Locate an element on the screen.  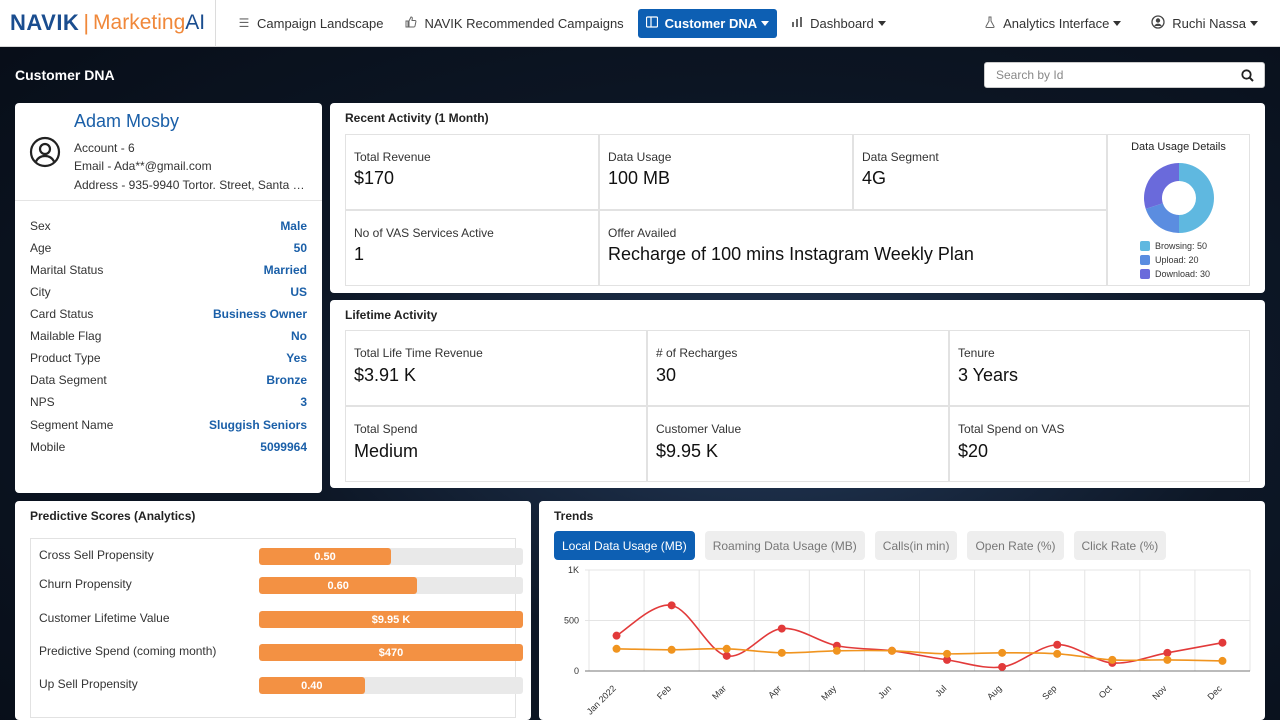
donut-title: Data Usage Details is located at coordinates (1178, 147).